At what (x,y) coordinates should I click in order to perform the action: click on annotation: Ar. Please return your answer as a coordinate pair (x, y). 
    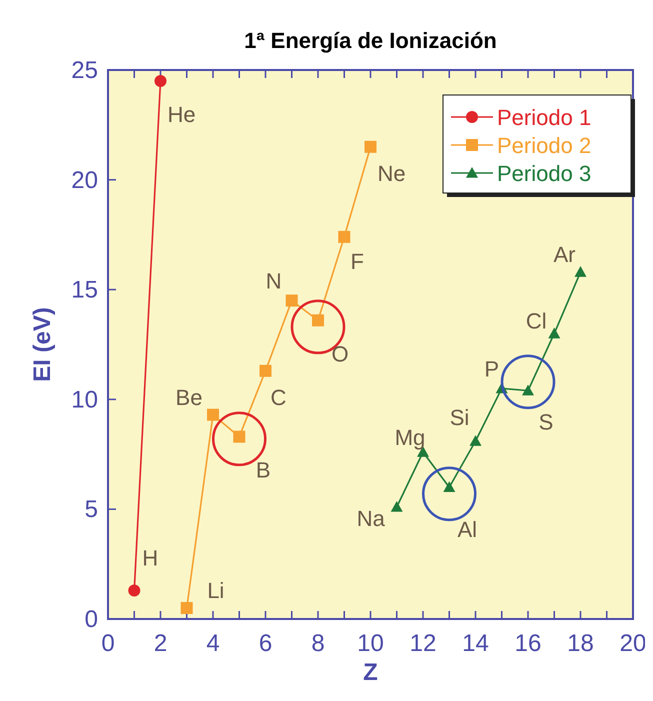
    Looking at the image, I should click on (565, 255).